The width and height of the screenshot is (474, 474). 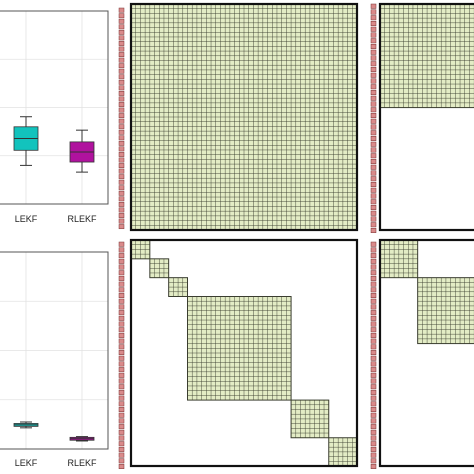 I want to click on heatmap-bottom-right, so click(x=426, y=353).